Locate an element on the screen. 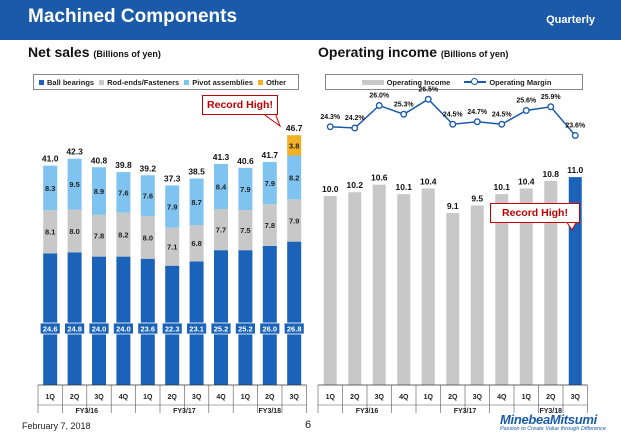  segment-value-label: 7.6 is located at coordinates (148, 196).